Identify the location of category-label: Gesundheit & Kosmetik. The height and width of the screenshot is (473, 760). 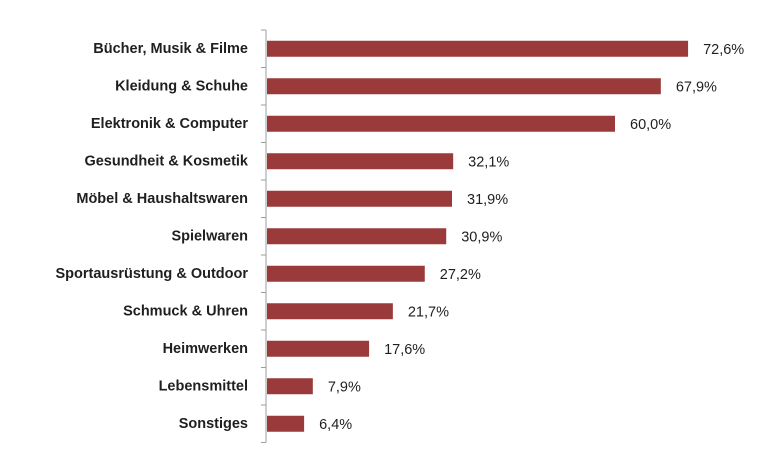
(166, 161).